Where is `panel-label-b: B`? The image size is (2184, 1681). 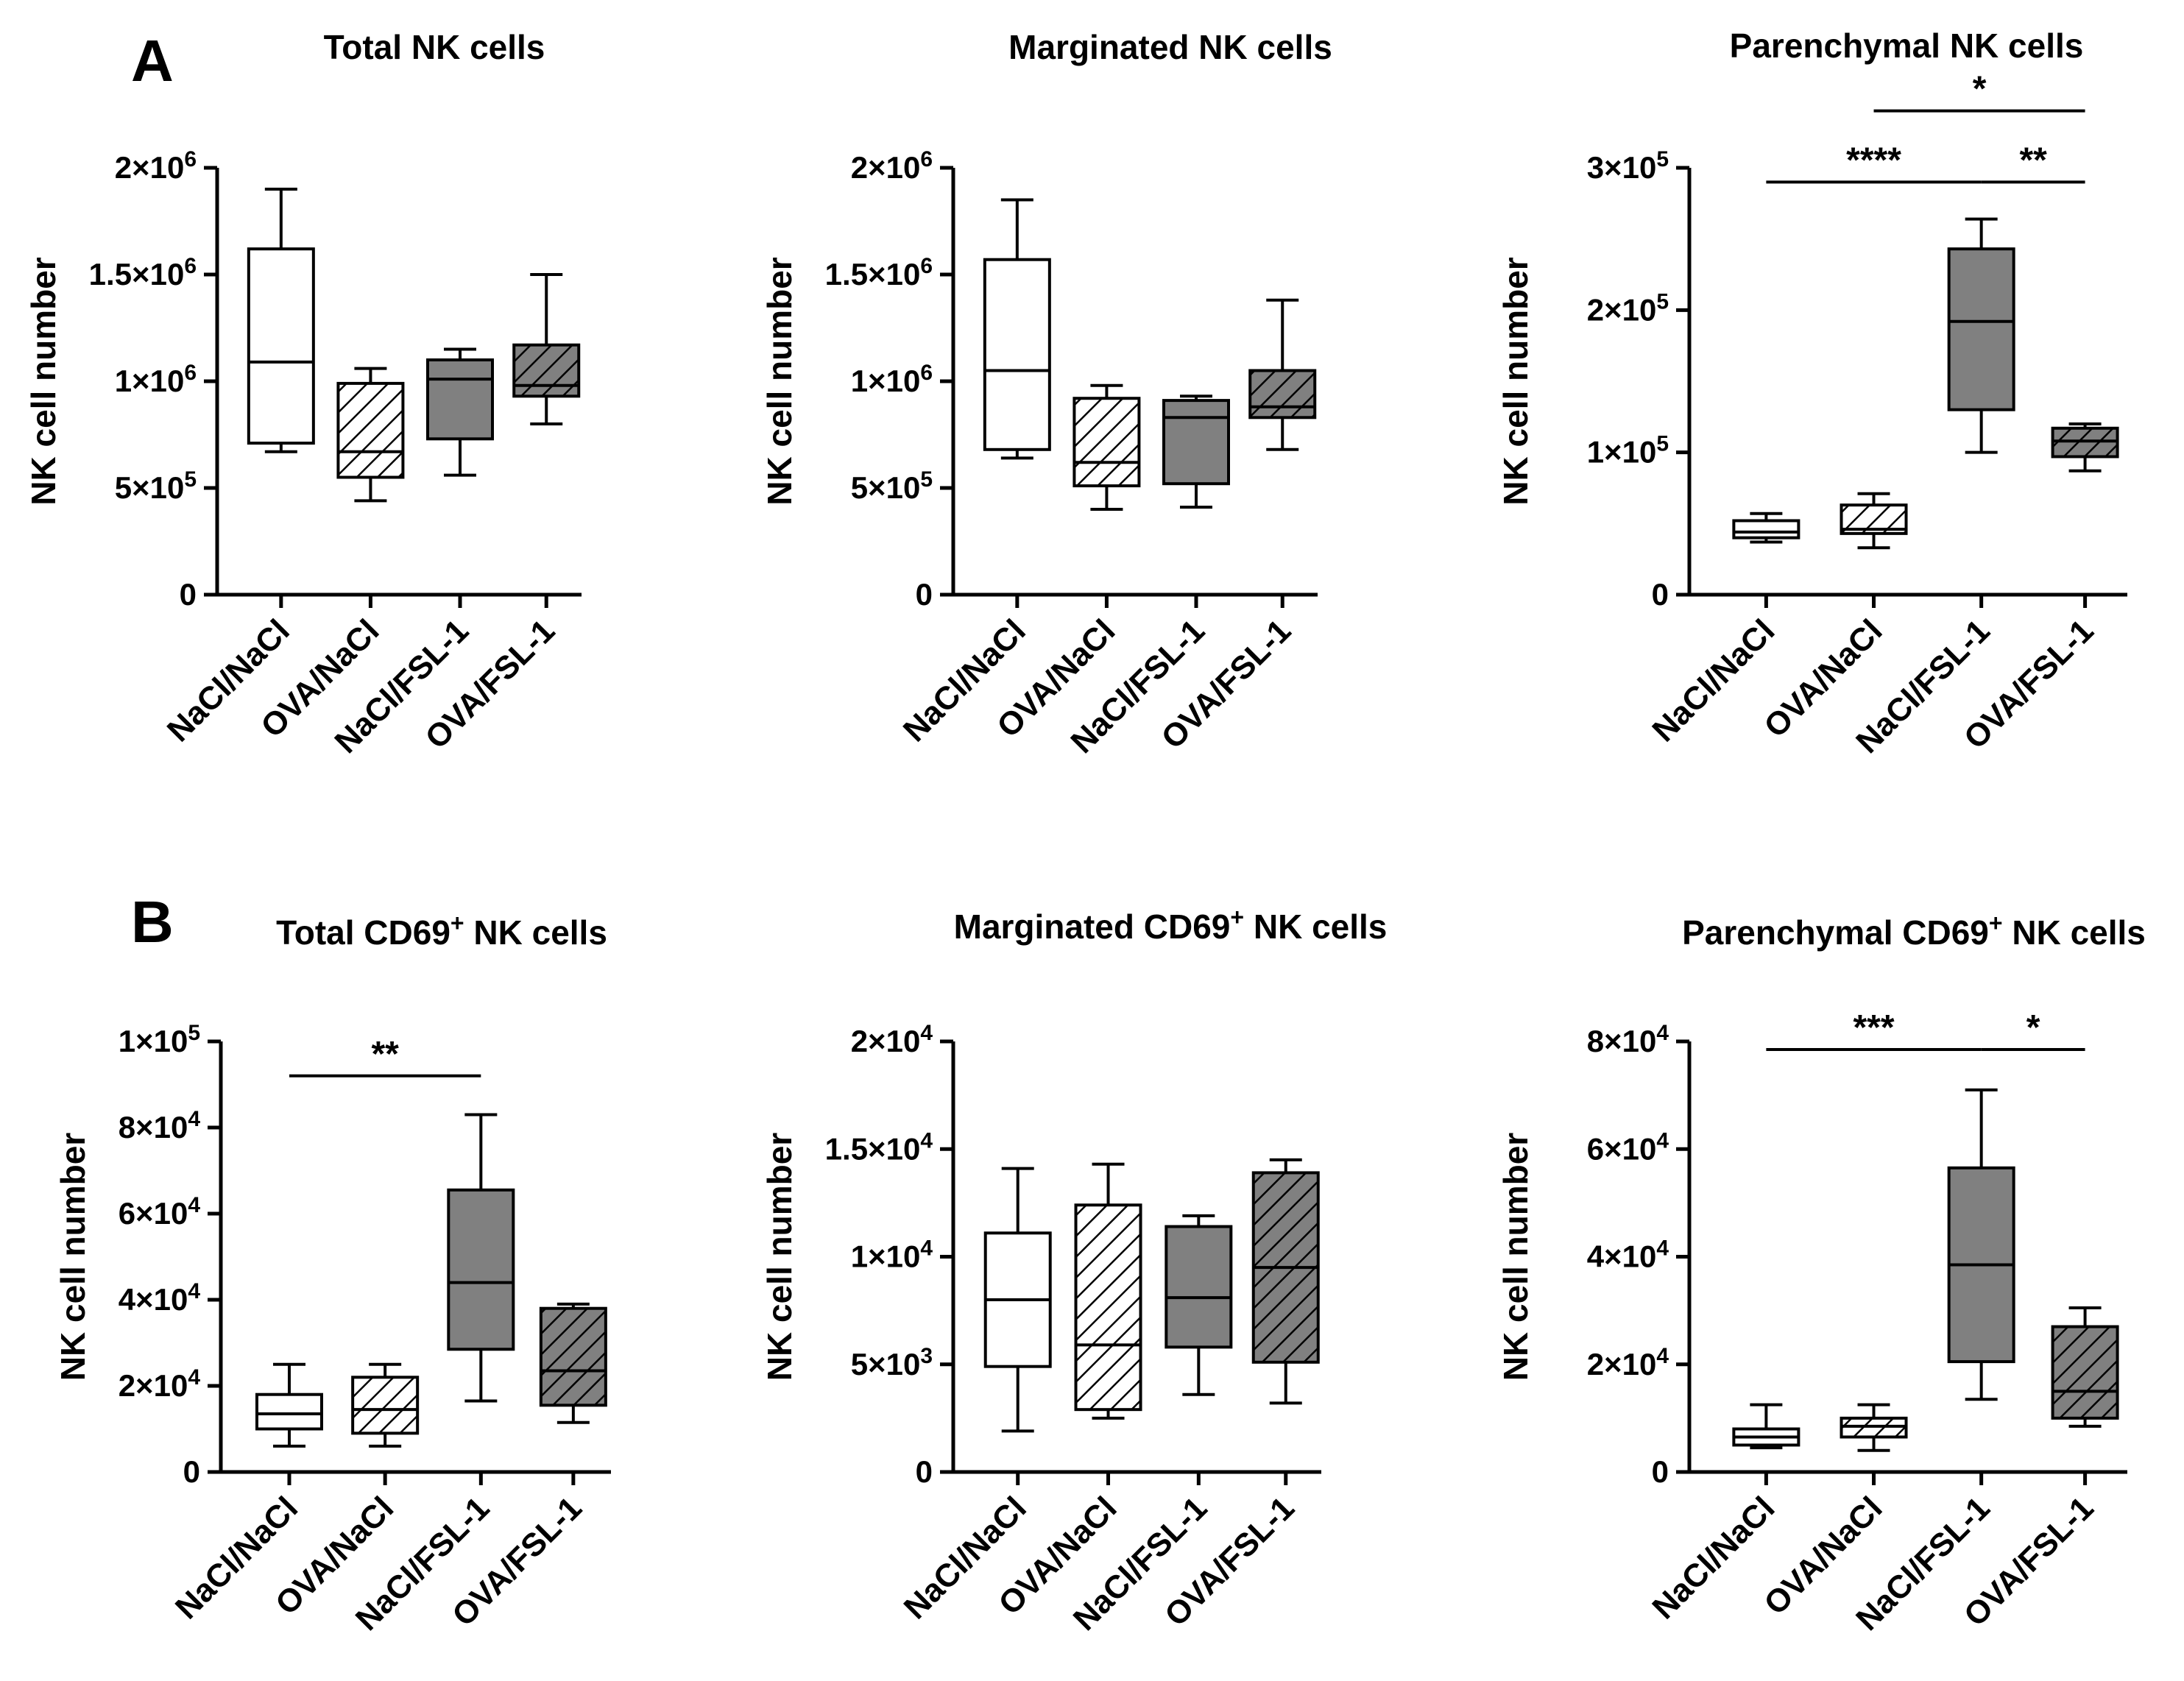 panel-label-b: B is located at coordinates (152, 922).